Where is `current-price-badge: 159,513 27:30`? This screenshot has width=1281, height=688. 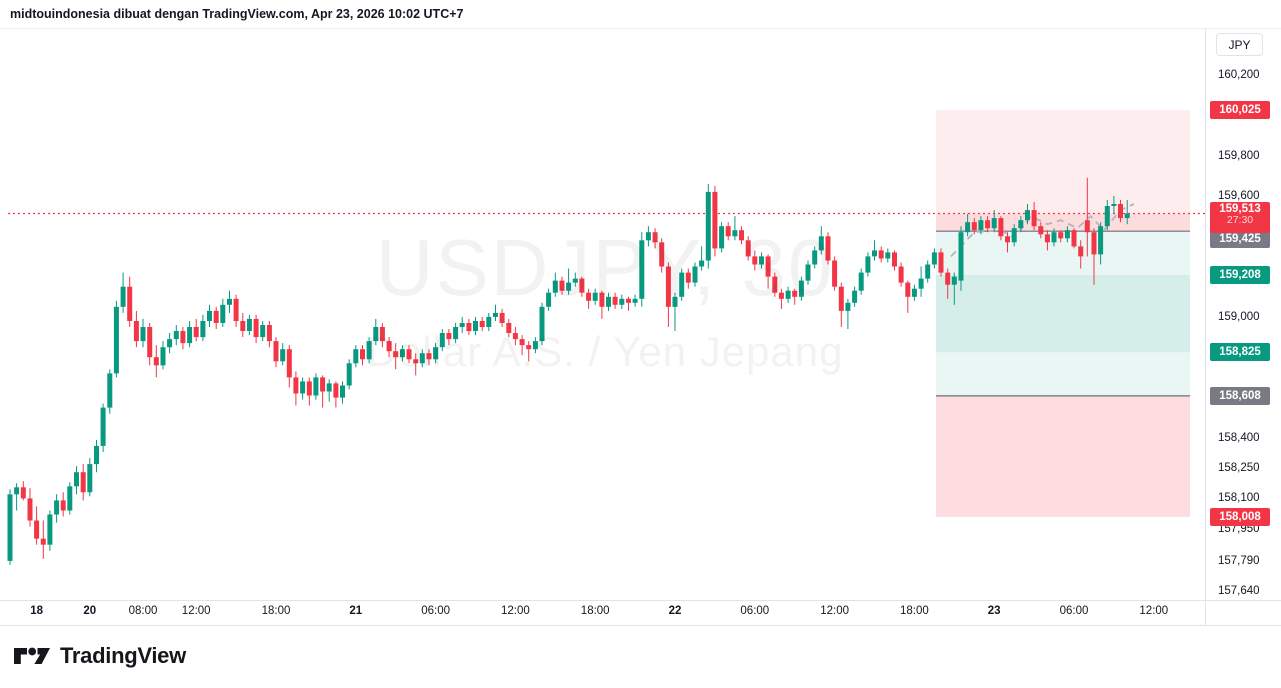
current-price-badge: 159,513 27:30 is located at coordinates (1240, 217).